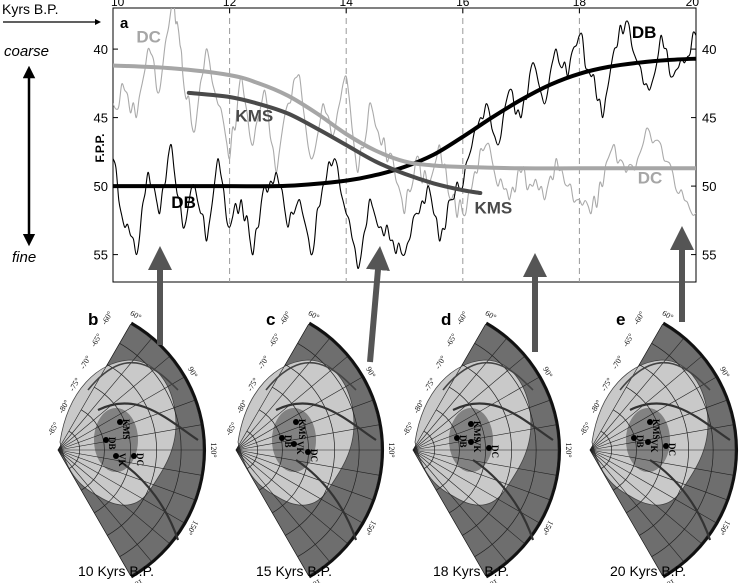 The height and width of the screenshot is (583, 743). Describe the element at coordinates (672, 449) in the screenshot. I see `site-label-dc: DC` at that location.